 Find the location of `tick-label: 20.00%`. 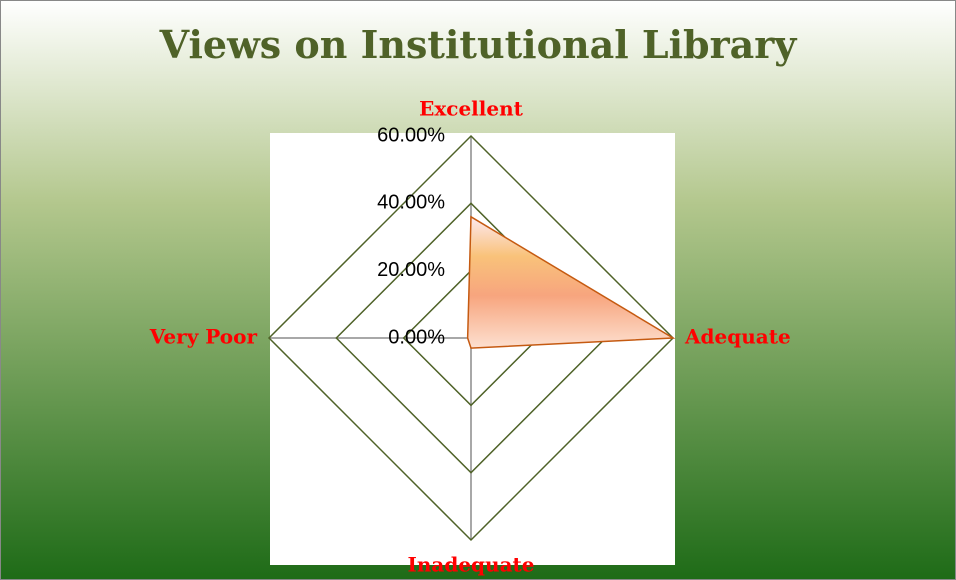

tick-label: 20.00% is located at coordinates (411, 270).